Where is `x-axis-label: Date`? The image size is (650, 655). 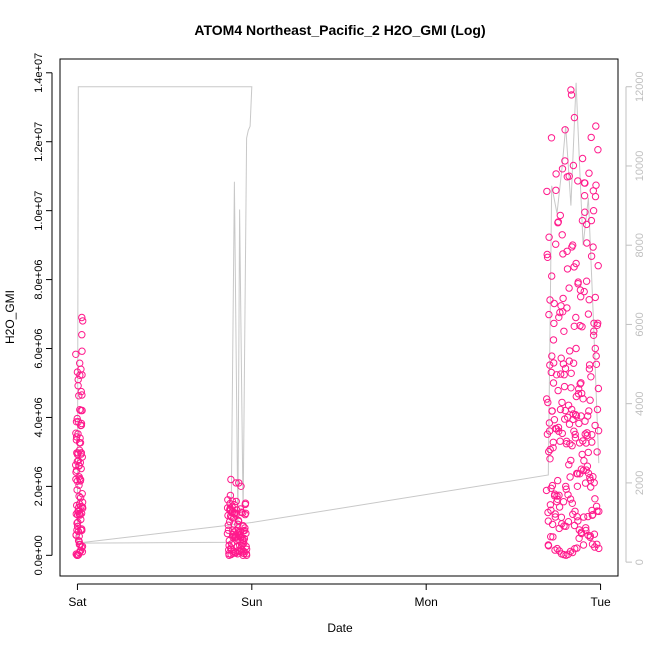 x-axis-label: Date is located at coordinates (340, 628).